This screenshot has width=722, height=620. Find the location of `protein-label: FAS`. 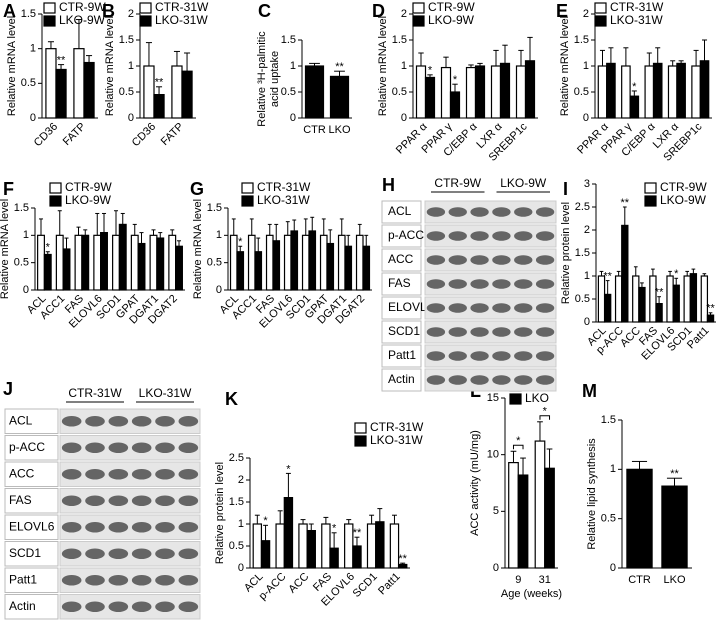

protein-label: FAS is located at coordinates (20, 500).